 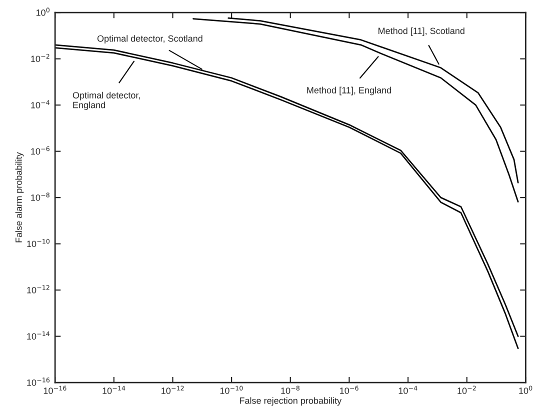 I want to click on x-tick-label: 10$^{−6}$, so click(x=349, y=390).